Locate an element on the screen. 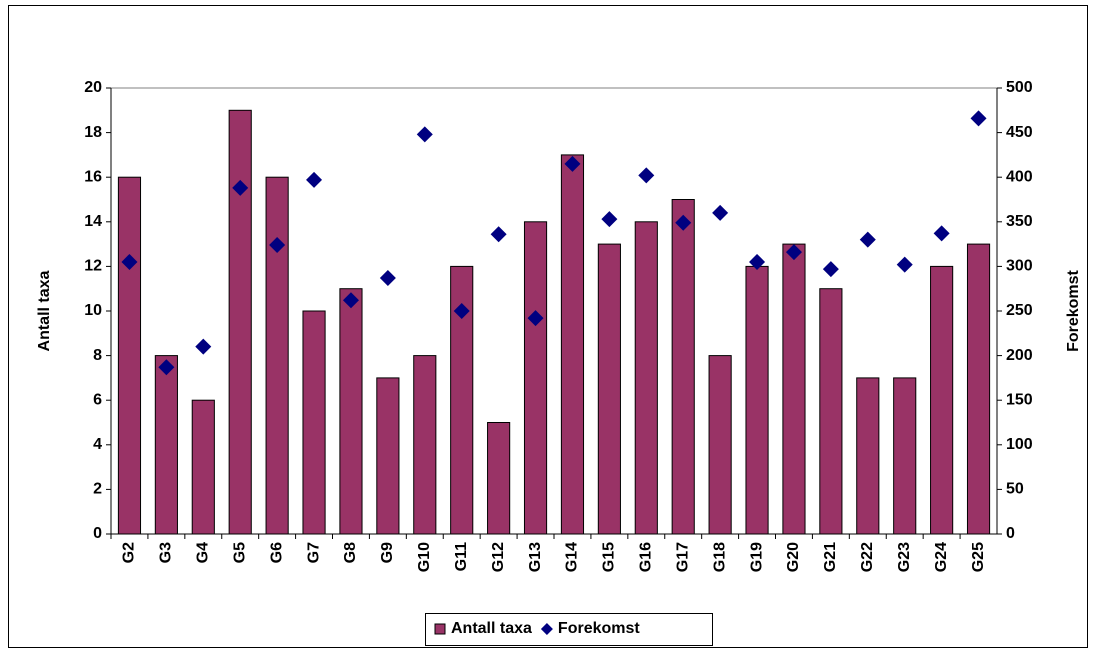  y2-tick-label: 300 is located at coordinates (1019, 266).